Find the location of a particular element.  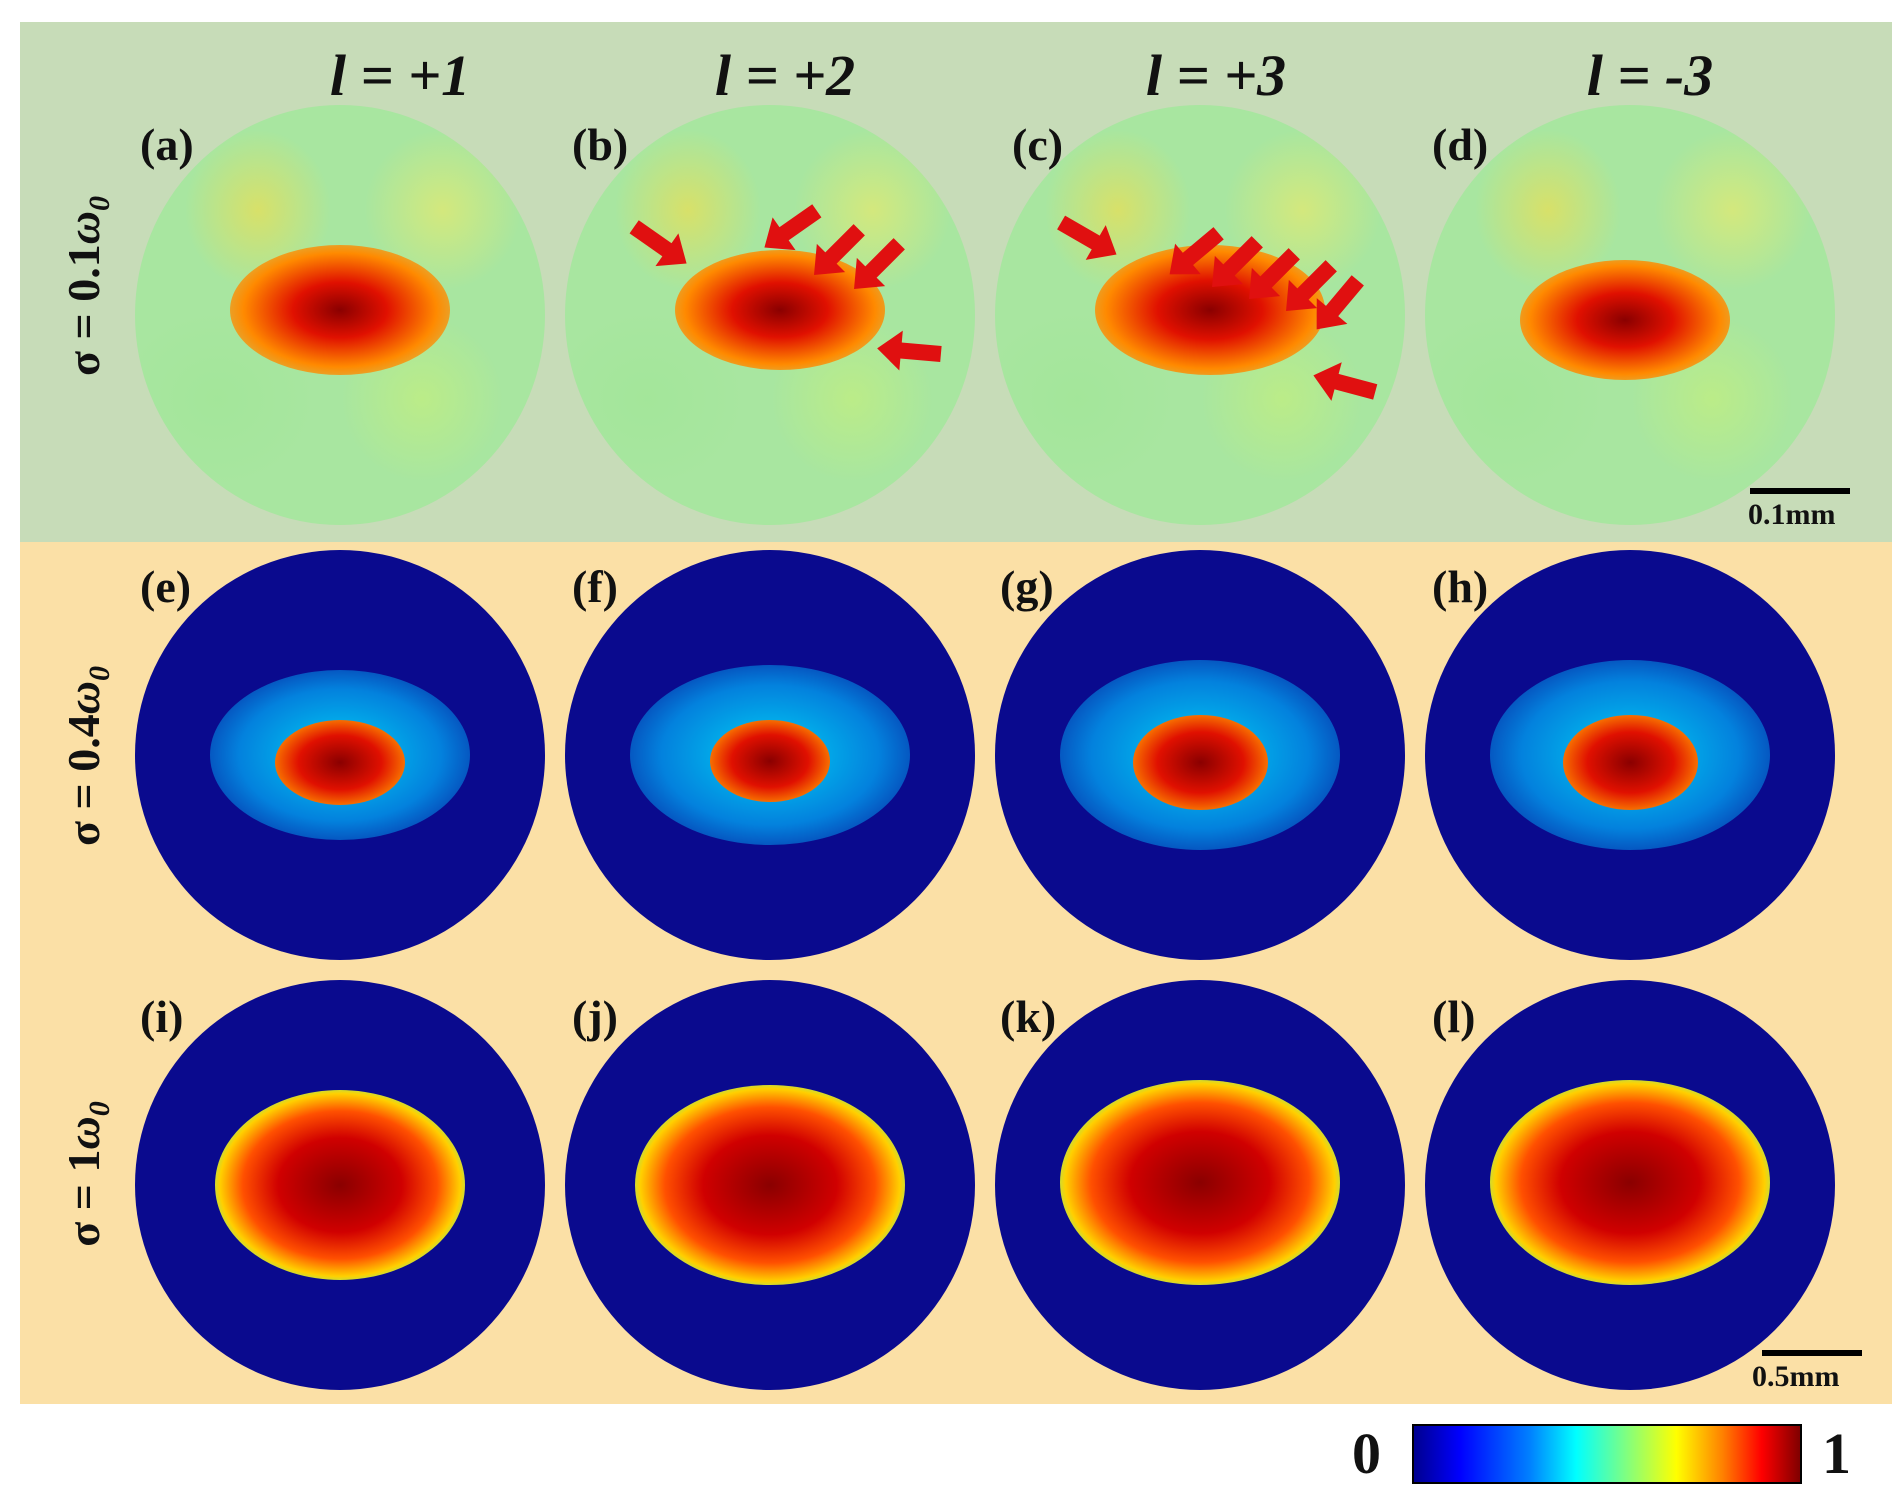

panel-label-b: (b) is located at coordinates (600, 144).